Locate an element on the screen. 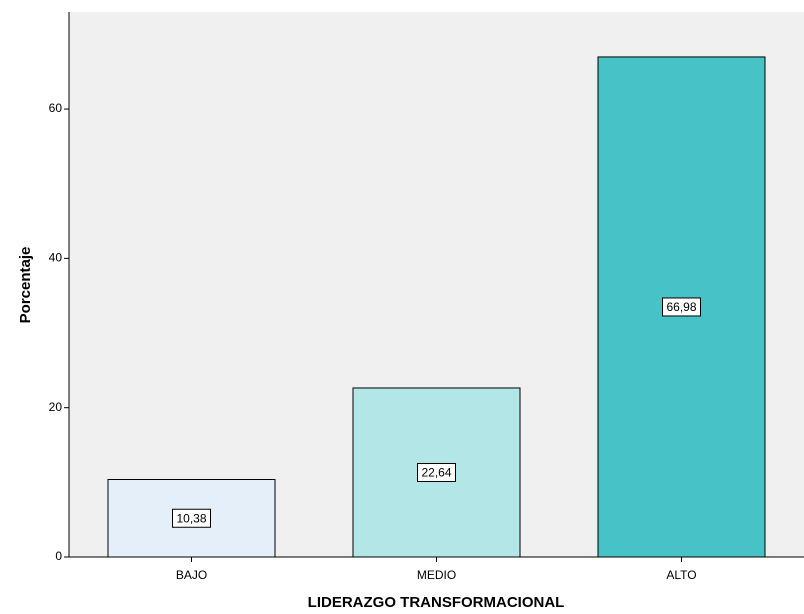 Image resolution: width=804 pixels, height=614 pixels. data-label: 10,38 is located at coordinates (191, 518).